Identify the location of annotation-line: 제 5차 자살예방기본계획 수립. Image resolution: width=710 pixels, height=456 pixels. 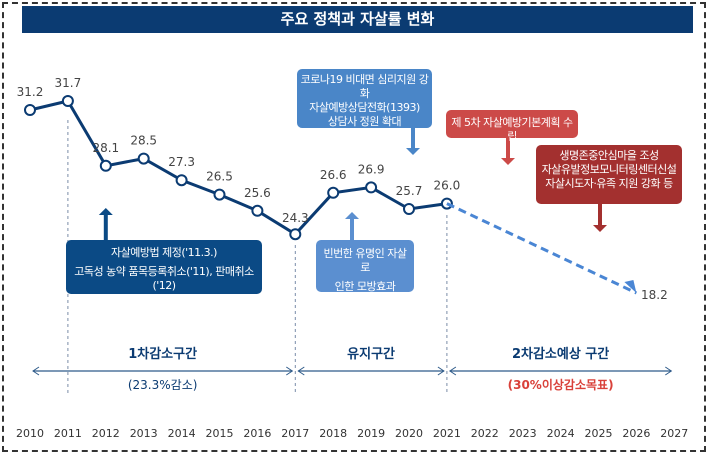
(512, 129).